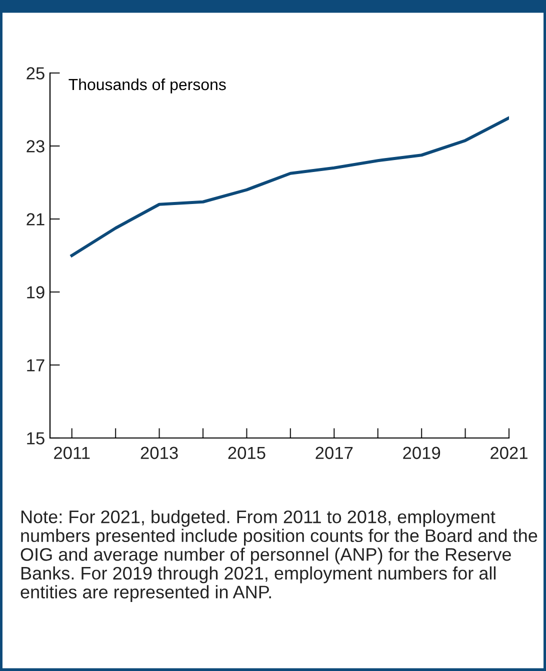 The width and height of the screenshot is (546, 671). Describe the element at coordinates (35, 292) in the screenshot. I see `y-tick-label: 19` at that location.